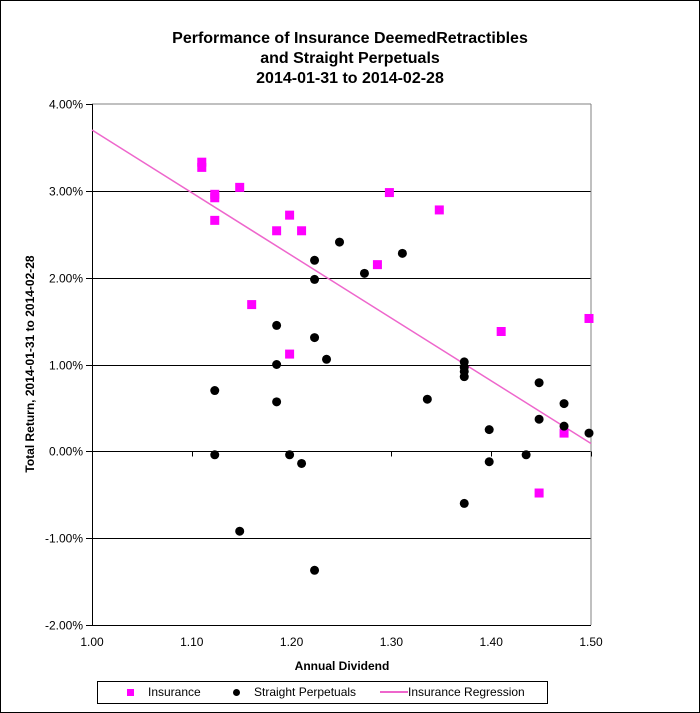  I want to click on legend-item-insurance: Insurance, so click(164, 692).